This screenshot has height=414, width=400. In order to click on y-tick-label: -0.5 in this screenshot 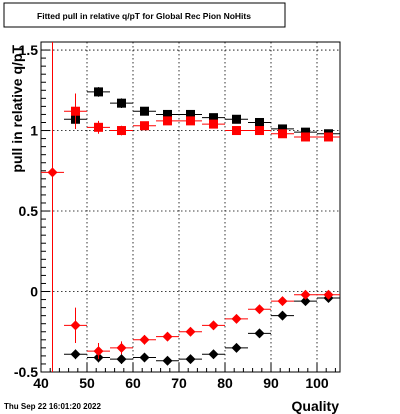, I will do `click(26, 372)`.